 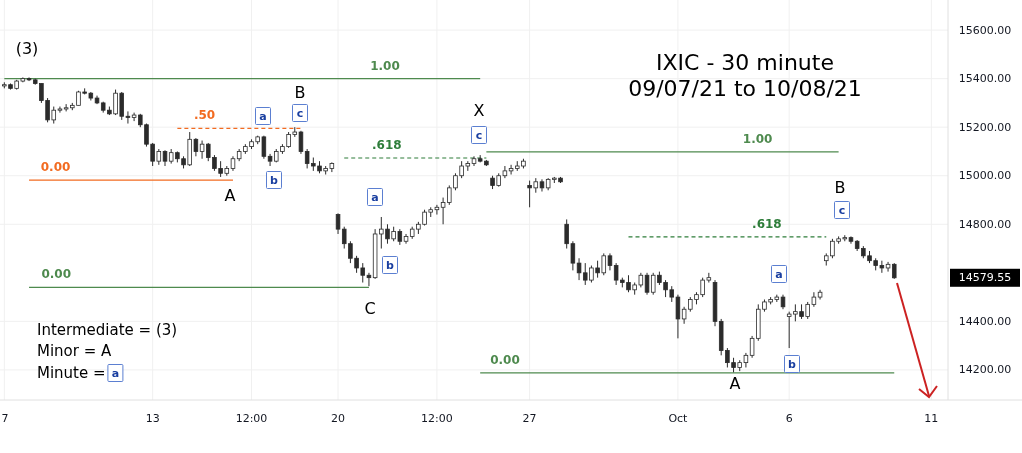 What do you see at coordinates (338, 418) in the screenshot?
I see `x-tick-label: 20` at bounding box center [338, 418].